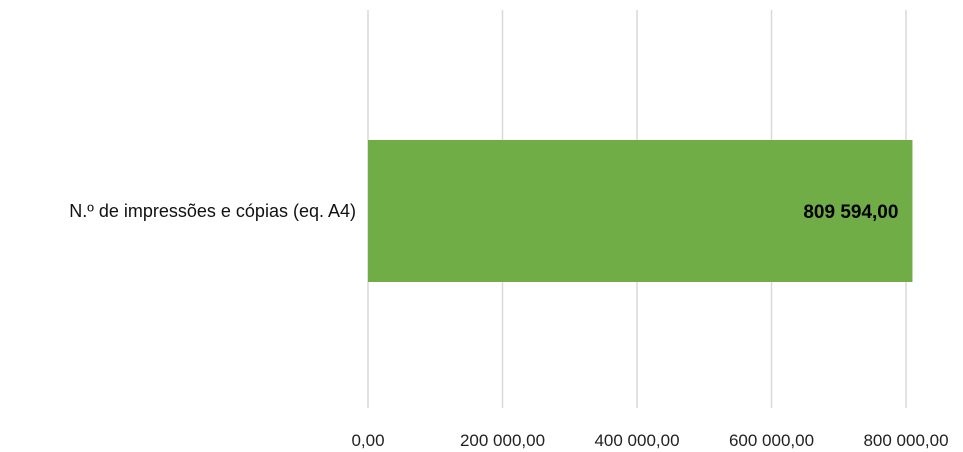  I want to click on x-tick-label-1: 200 000,00, so click(502, 440).